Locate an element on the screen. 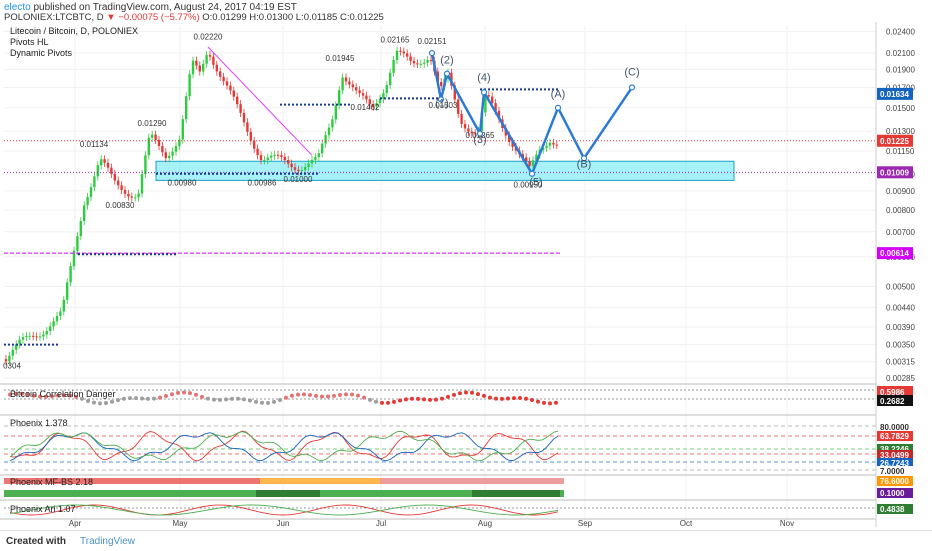 Image resolution: width=932 pixels, height=551 pixels. wave-label: (1) is located at coordinates (441, 104).